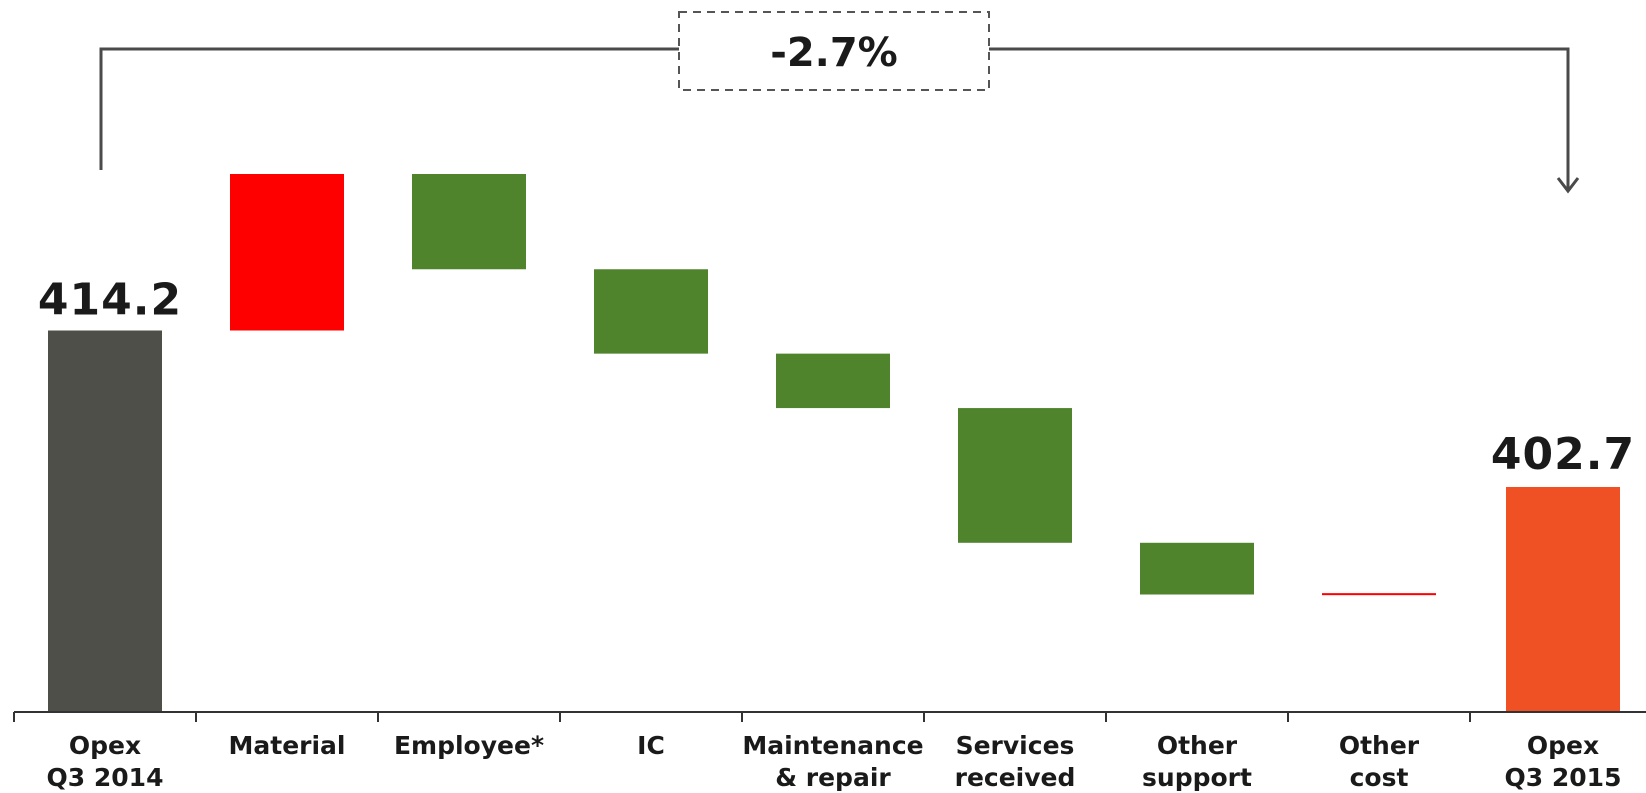 The width and height of the screenshot is (1646, 793). What do you see at coordinates (1563, 761) in the screenshot?
I see `category-label-opex-q3-2015: Opex Q3 2015` at bounding box center [1563, 761].